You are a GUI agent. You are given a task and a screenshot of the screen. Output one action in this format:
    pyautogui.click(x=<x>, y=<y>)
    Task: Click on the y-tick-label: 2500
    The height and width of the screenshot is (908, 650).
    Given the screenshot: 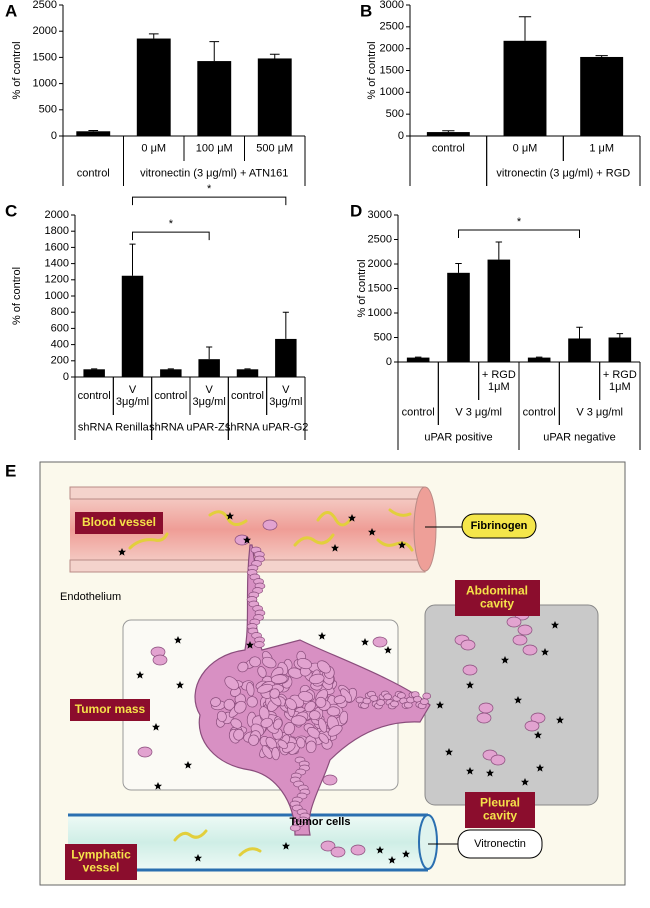 What is the action you would take?
    pyautogui.click(x=380, y=239)
    